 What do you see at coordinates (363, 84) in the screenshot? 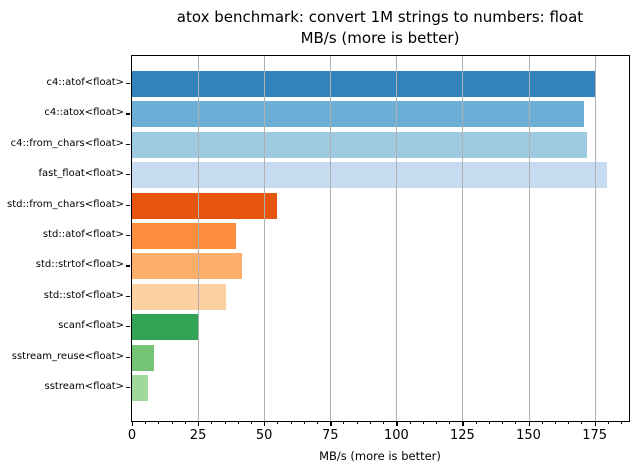
I see `bar-c4-atof-float` at bounding box center [363, 84].